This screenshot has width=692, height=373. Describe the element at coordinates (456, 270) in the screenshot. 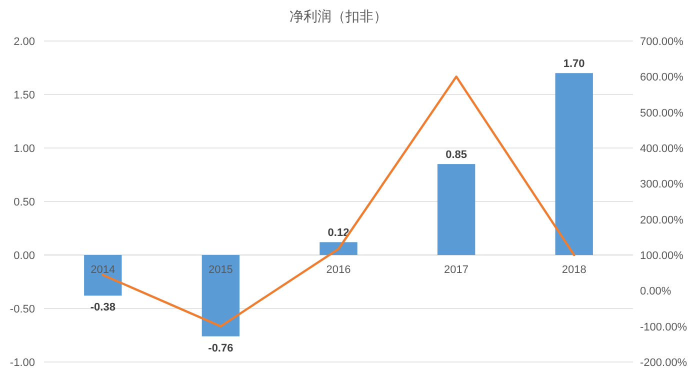

I see `x-tick-label: 2017` at that location.